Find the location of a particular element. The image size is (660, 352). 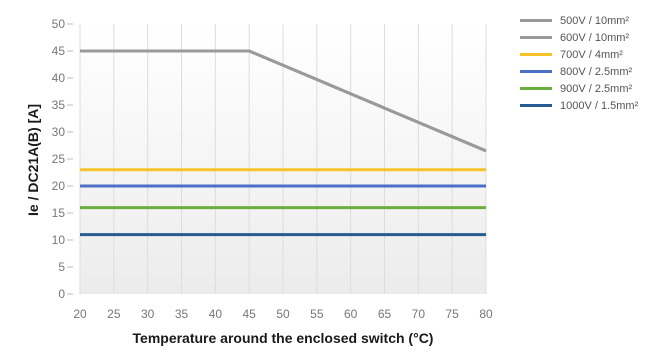

y-tick-label: 0 is located at coordinates (61, 294).